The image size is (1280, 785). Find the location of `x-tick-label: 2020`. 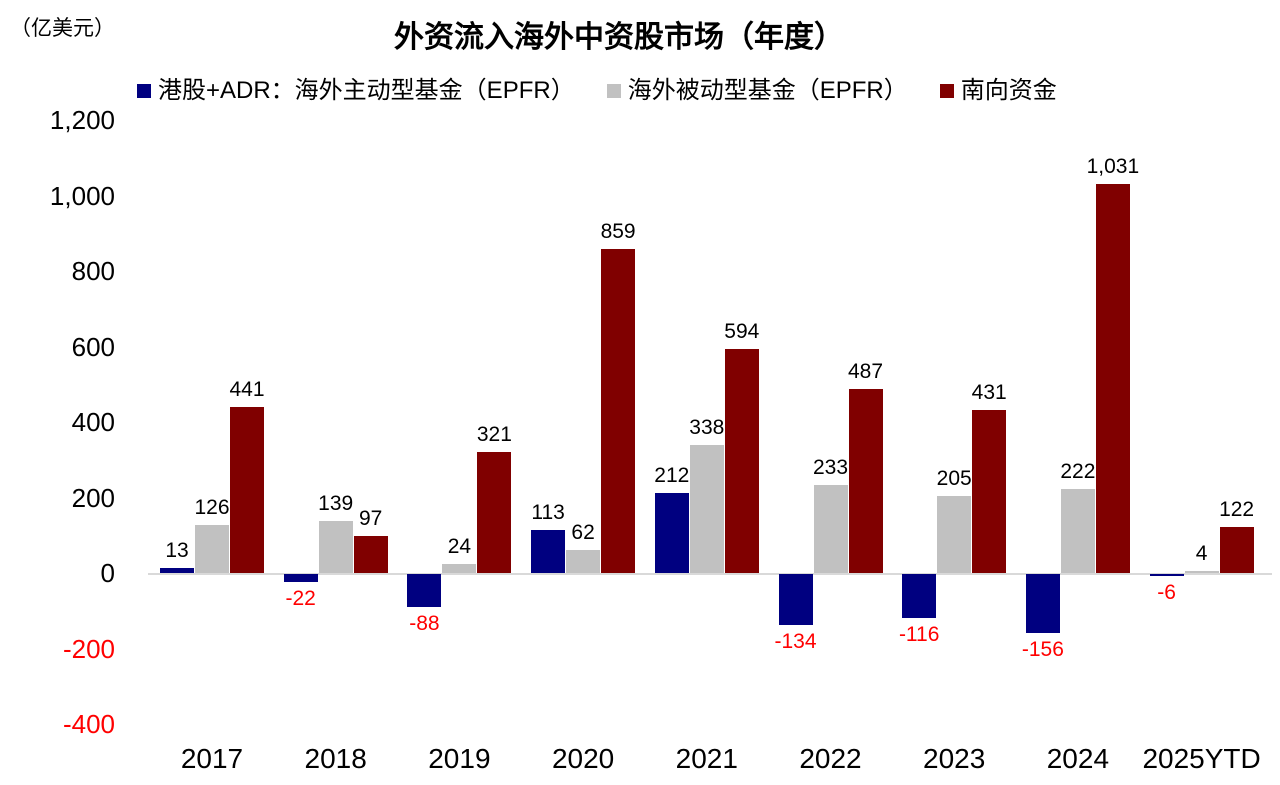

x-tick-label: 2020 is located at coordinates (583, 758).